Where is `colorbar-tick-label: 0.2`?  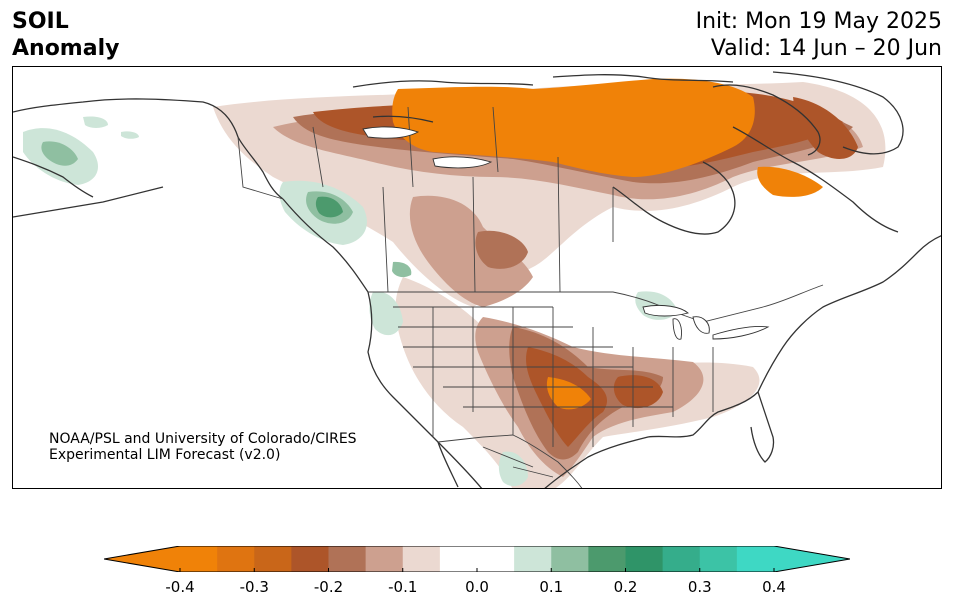
colorbar-tick-label: 0.2 is located at coordinates (625, 587).